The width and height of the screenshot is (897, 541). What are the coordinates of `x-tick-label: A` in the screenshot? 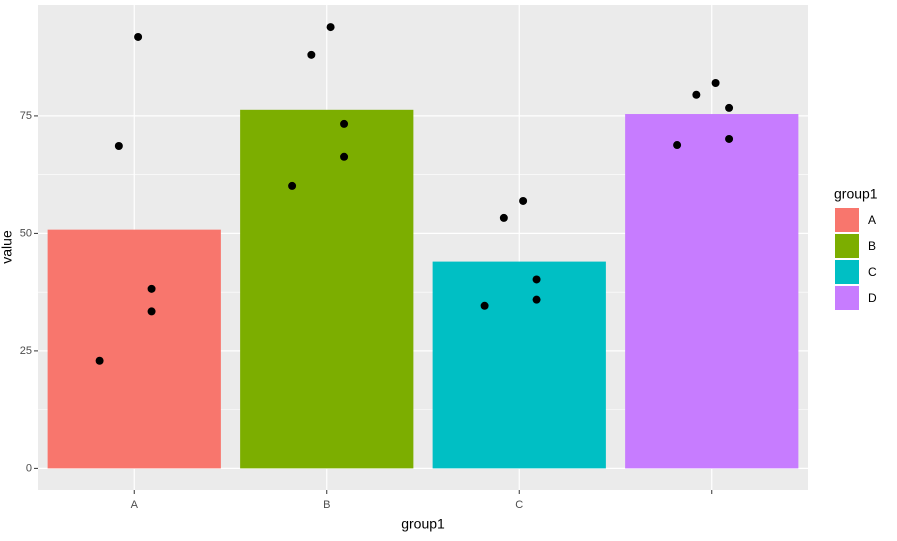 It's located at (135, 505).